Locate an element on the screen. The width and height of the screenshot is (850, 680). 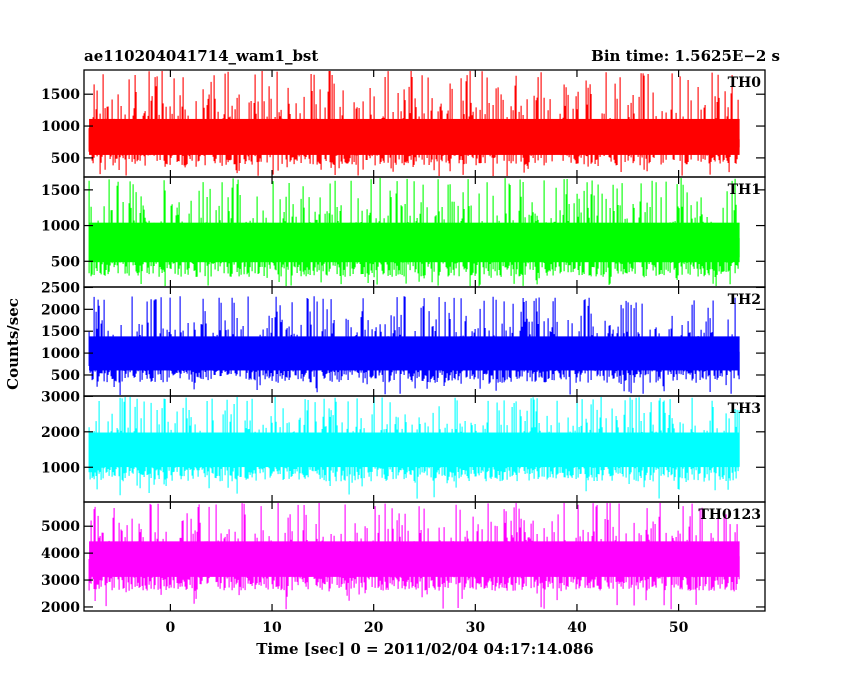
x-axis-label: Time [sec] 0 = 2011/02/04 04:17:14.086 is located at coordinates (424, 649).